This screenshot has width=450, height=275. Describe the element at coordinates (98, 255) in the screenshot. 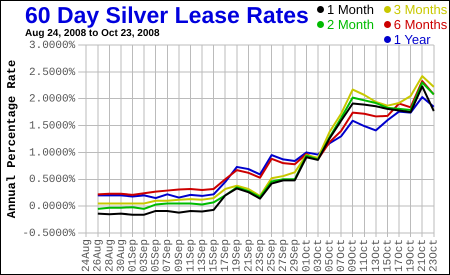

I see `x-tick-label: 26Aug` at that location.